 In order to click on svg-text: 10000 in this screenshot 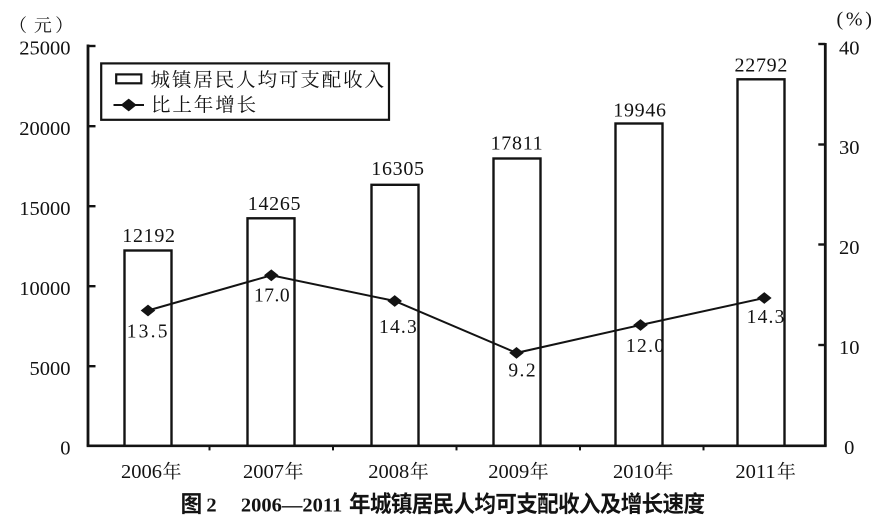, I will do `click(44, 289)`.